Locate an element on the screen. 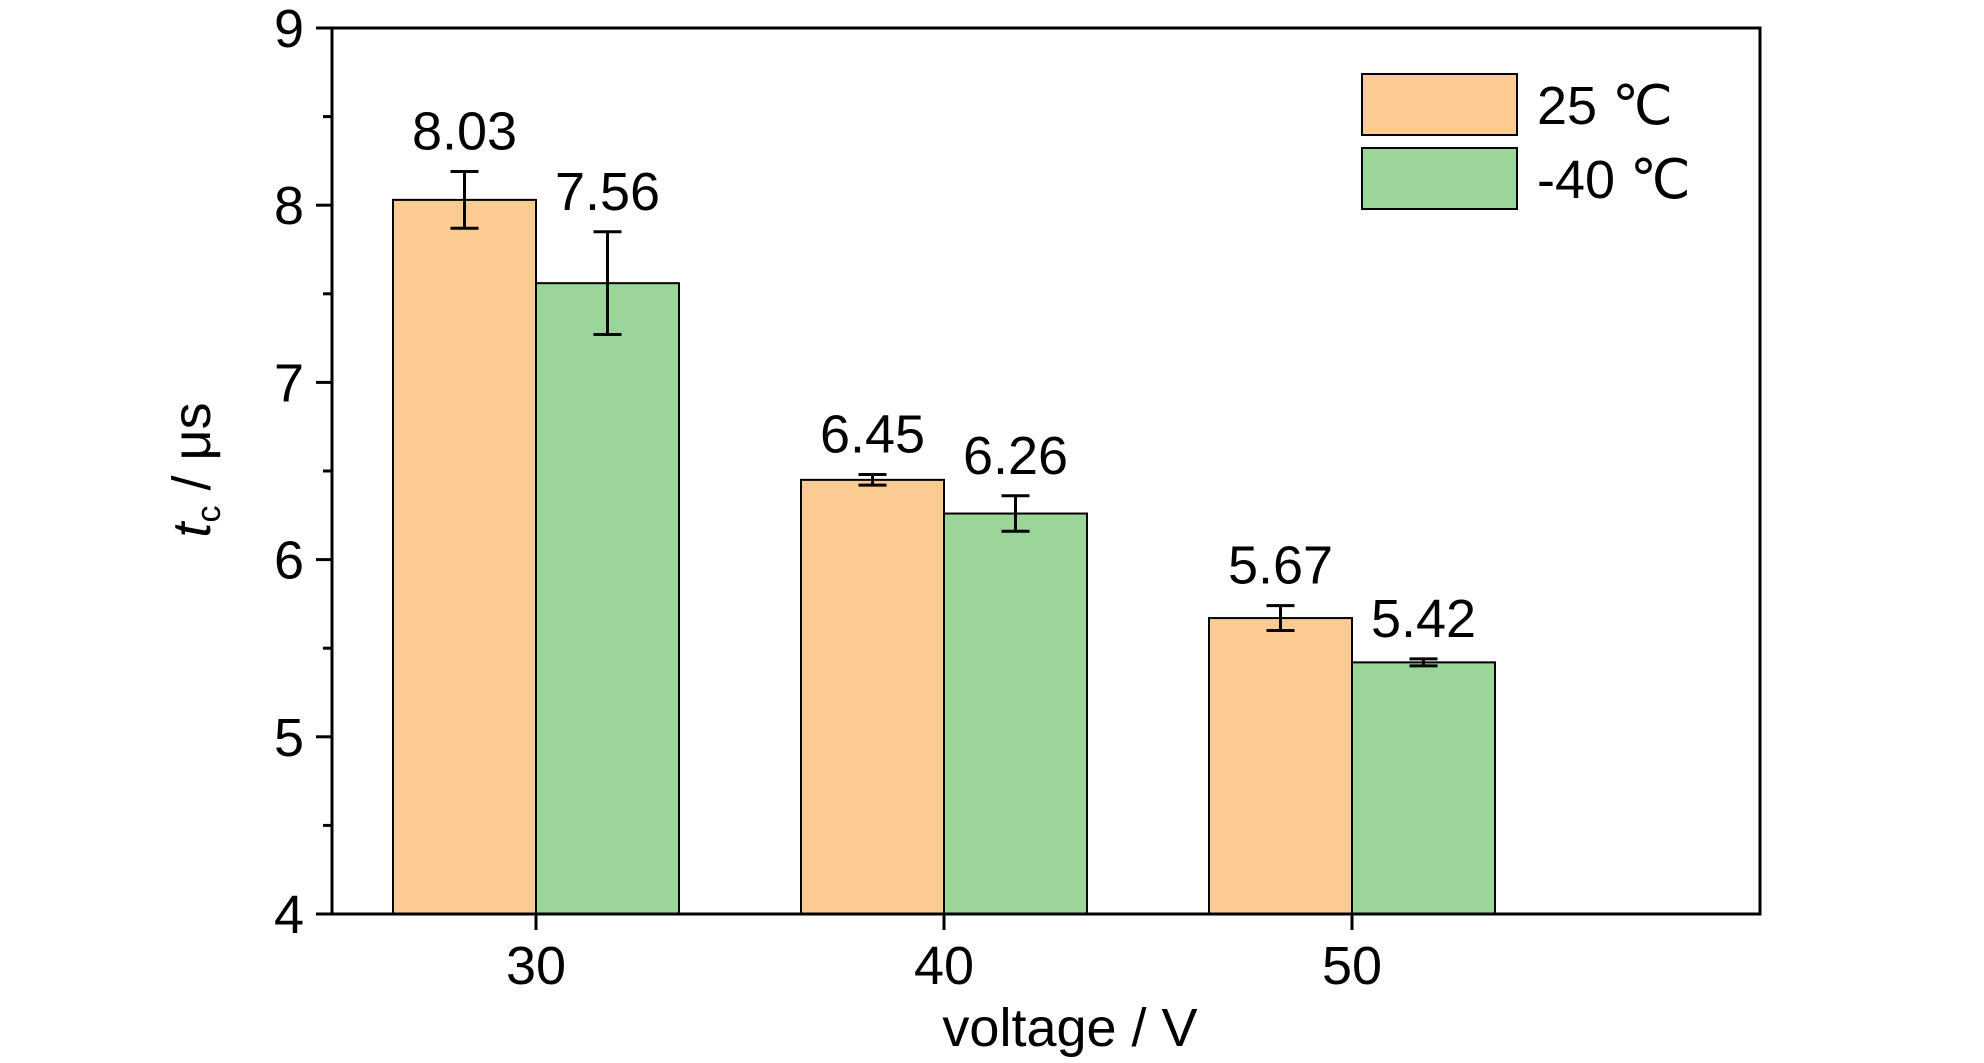 The height and width of the screenshot is (1063, 1984). y-axis-title-subscript: c is located at coordinates (209, 514).